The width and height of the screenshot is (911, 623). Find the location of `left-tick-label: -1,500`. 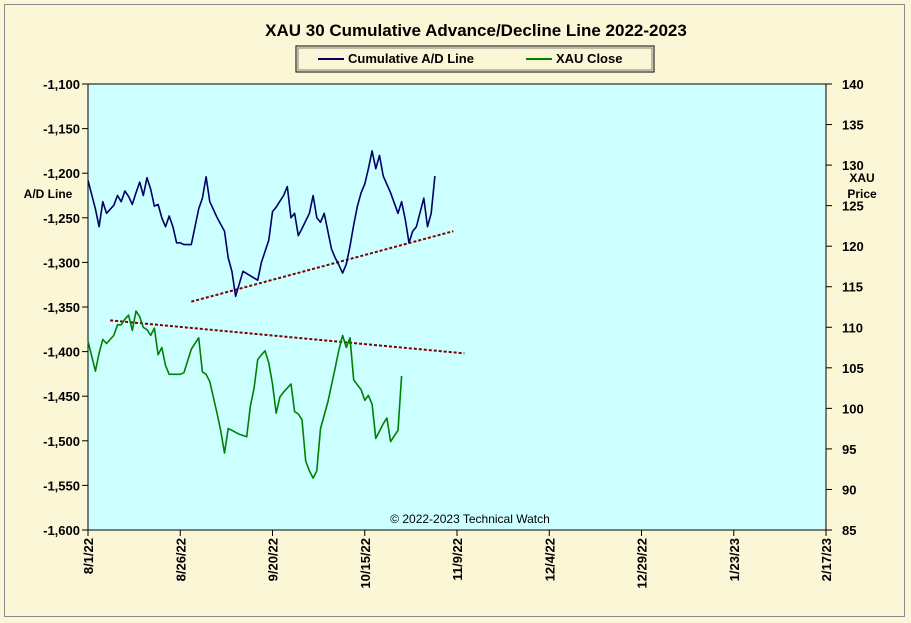

left-tick-label: -1,500 is located at coordinates (61, 441).